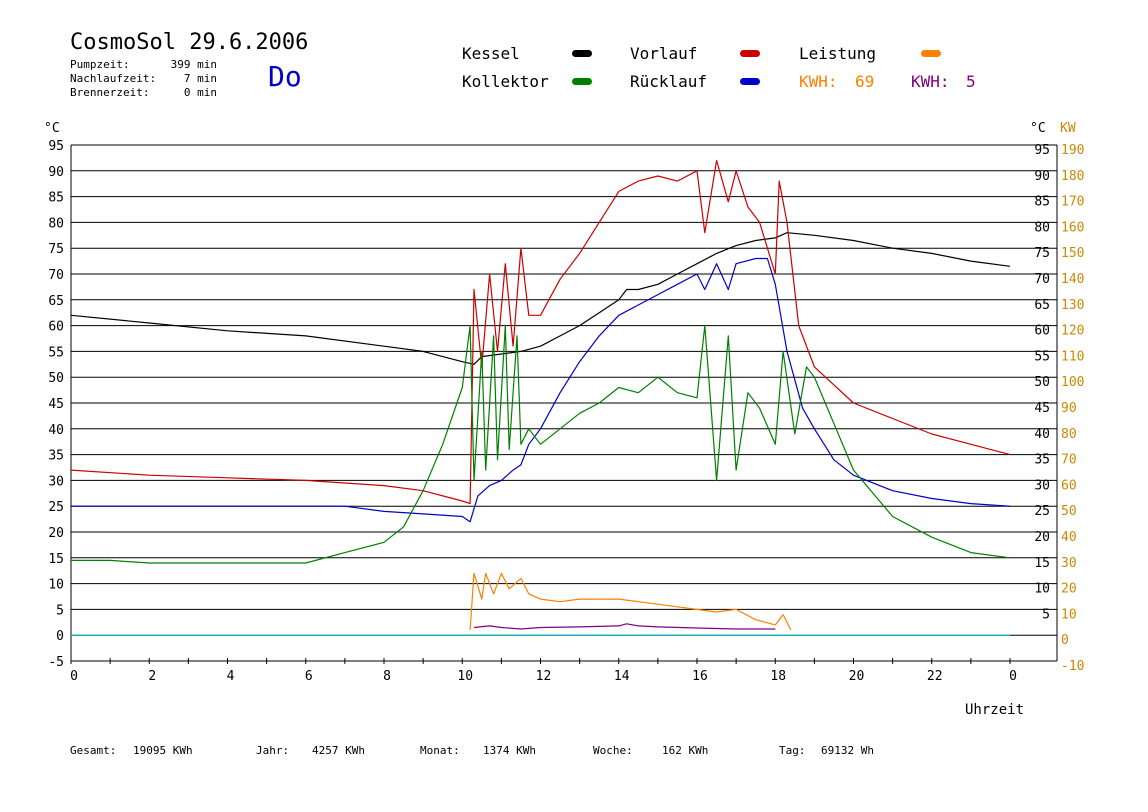 This screenshot has width=1148, height=812. I want to click on legend-vorlauf-swatch, so click(750, 53).